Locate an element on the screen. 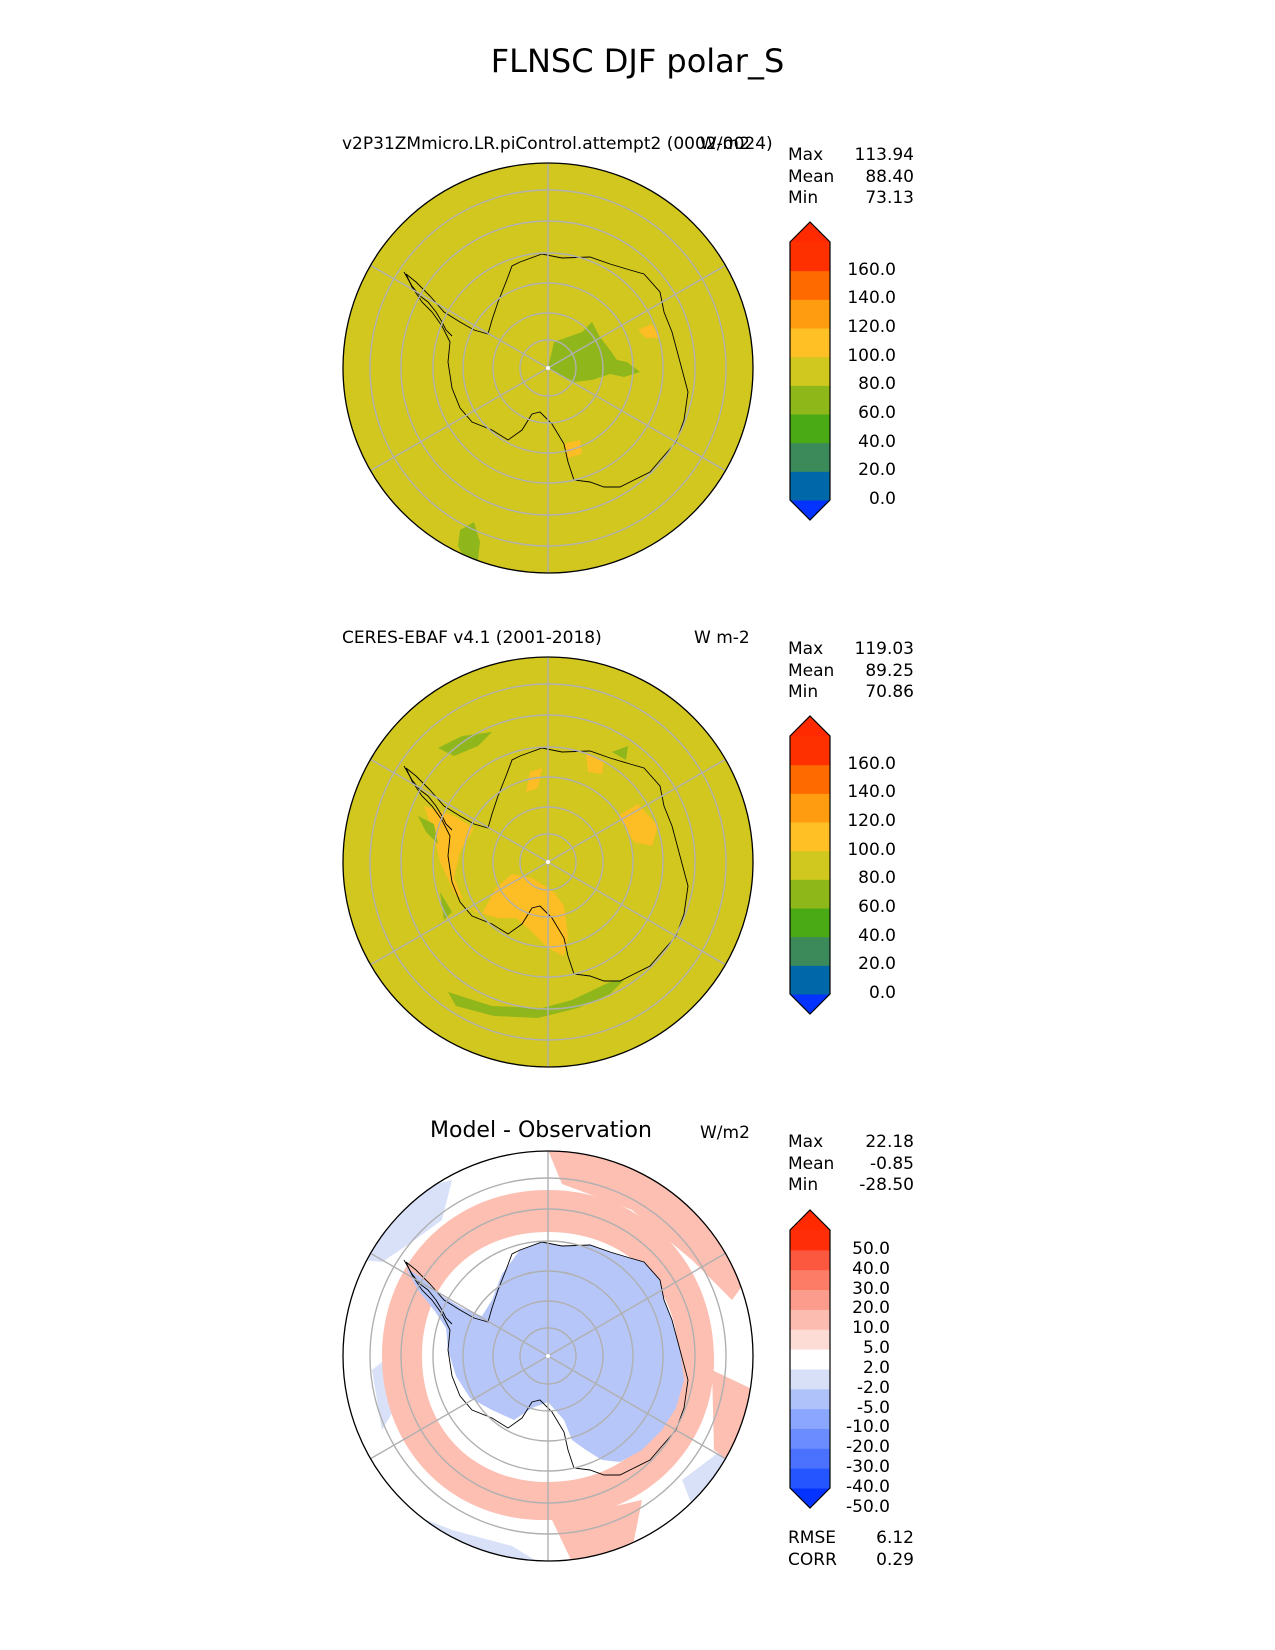  stat-value: 113.94 is located at coordinates (884, 155).